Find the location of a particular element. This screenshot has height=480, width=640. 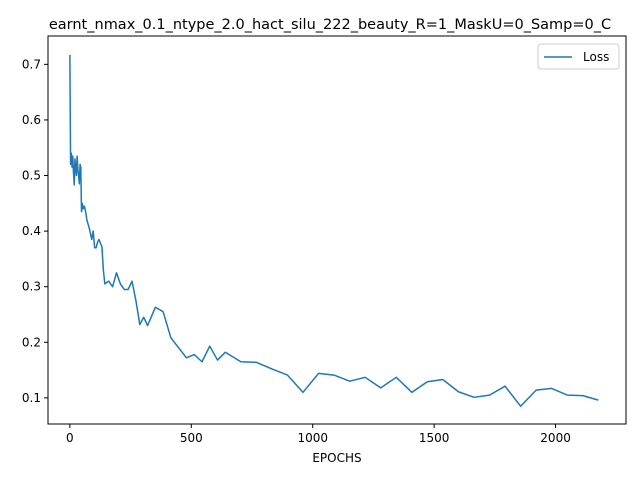

x-tick-label: 1000 is located at coordinates (312, 438).